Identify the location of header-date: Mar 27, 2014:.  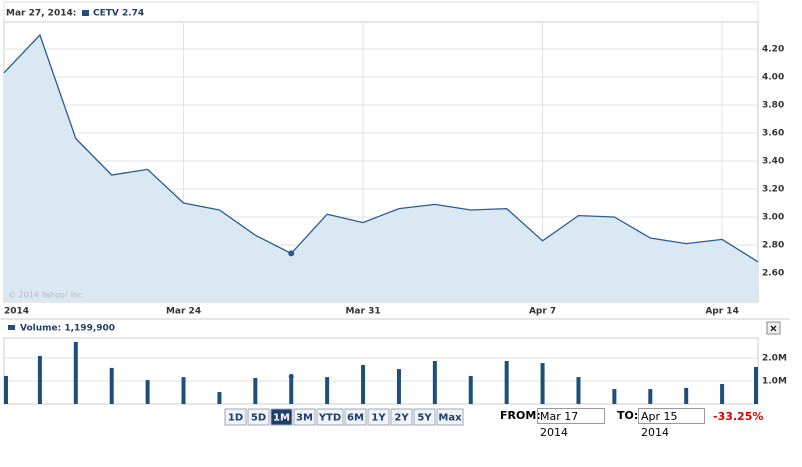
(41, 14).